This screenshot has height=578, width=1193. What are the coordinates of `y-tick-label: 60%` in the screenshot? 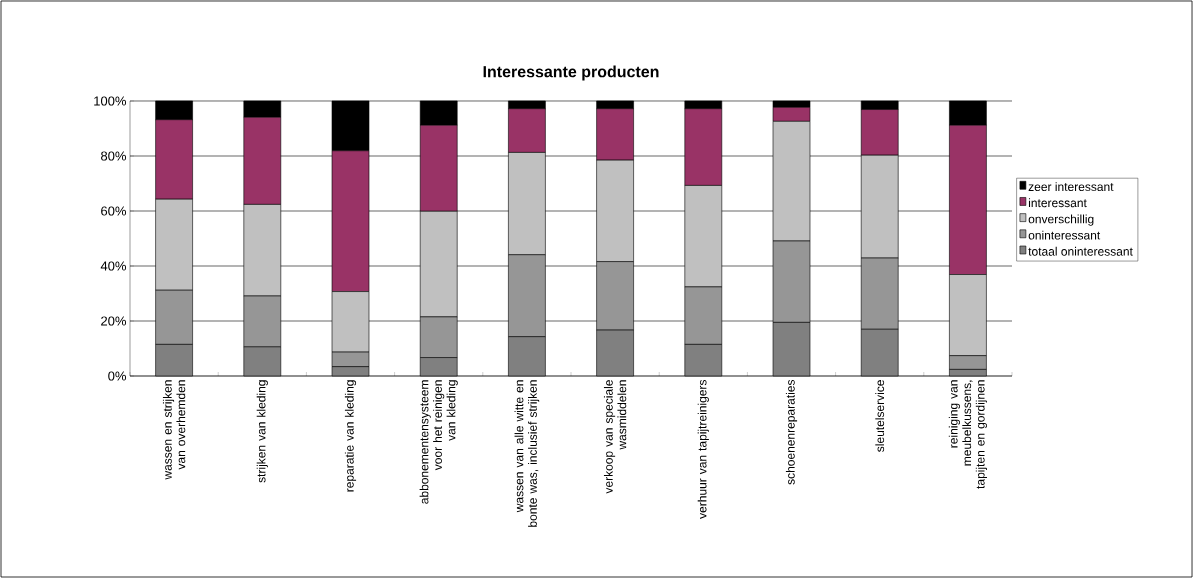 It's located at (114, 211).